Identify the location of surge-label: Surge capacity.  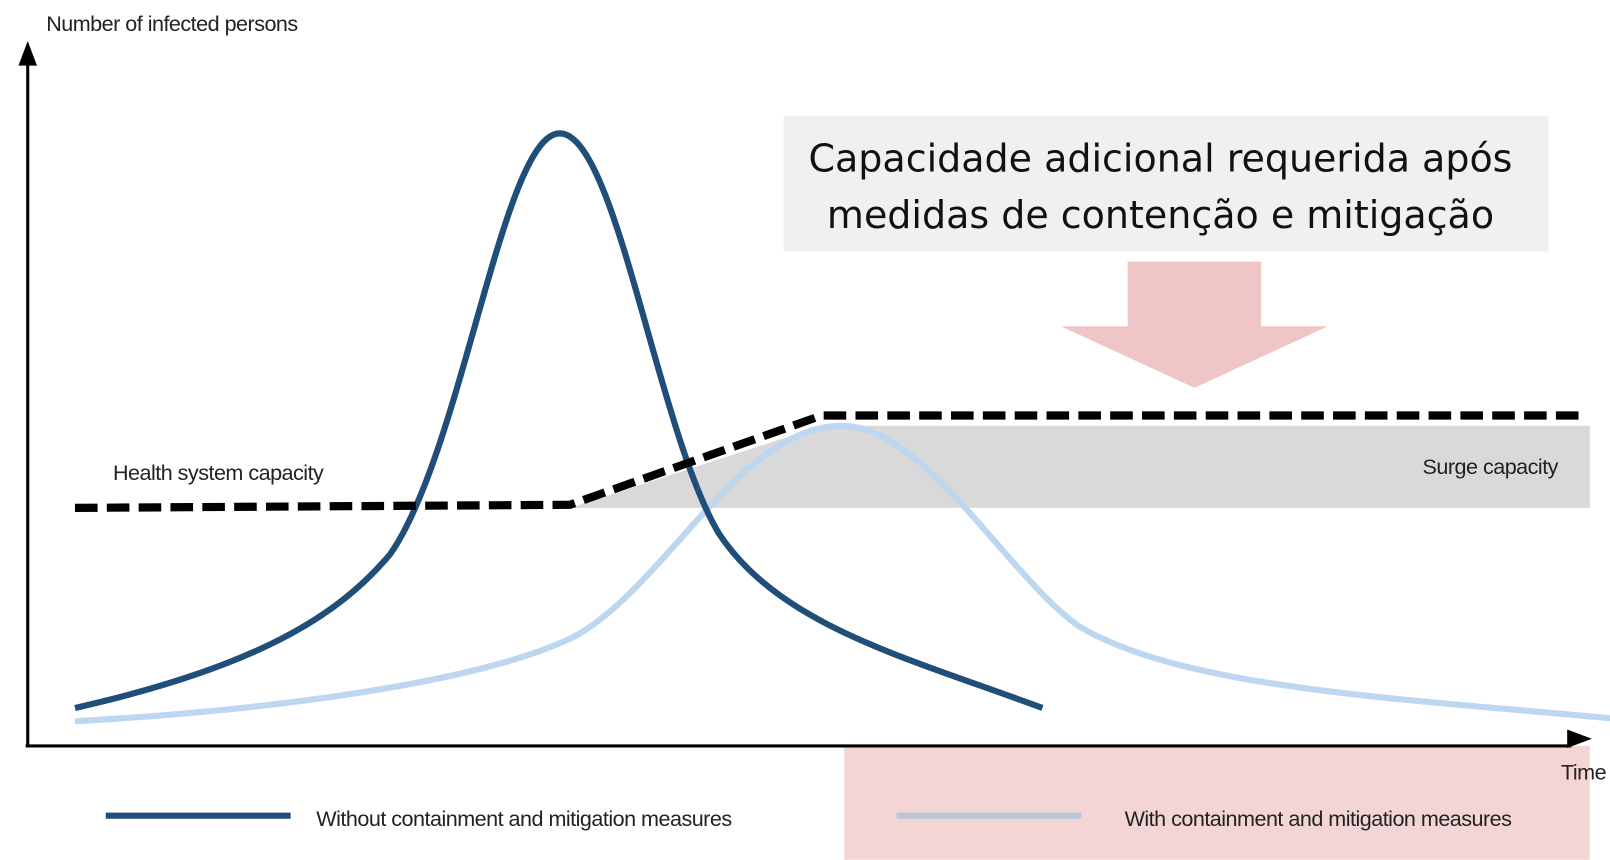
(1491, 466).